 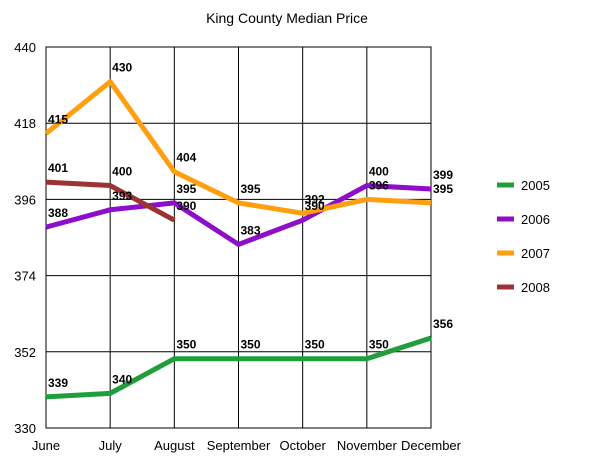 I want to click on y-tick-label: 352, so click(x=25, y=352).